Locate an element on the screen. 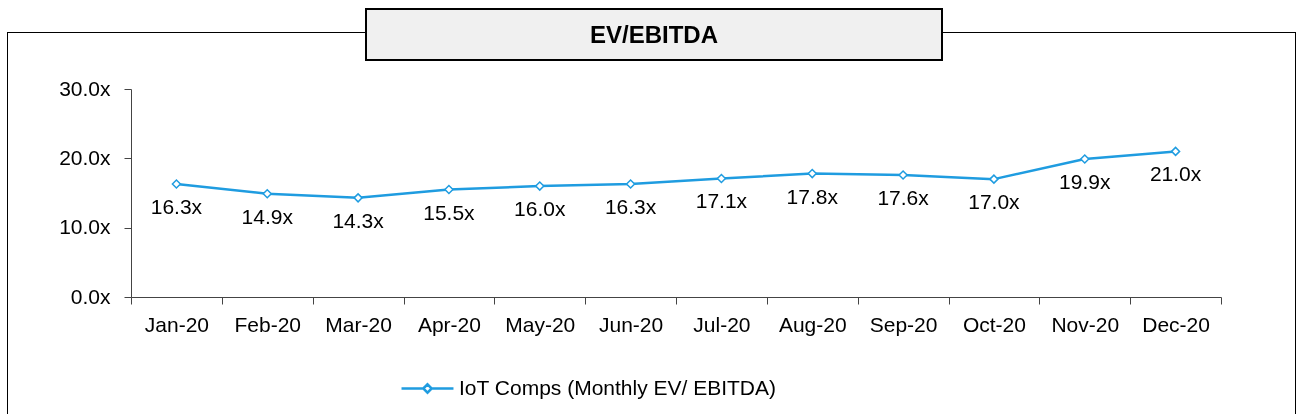 This screenshot has width=1302, height=414. x-tick-label: Sep-20 is located at coordinates (903, 324).